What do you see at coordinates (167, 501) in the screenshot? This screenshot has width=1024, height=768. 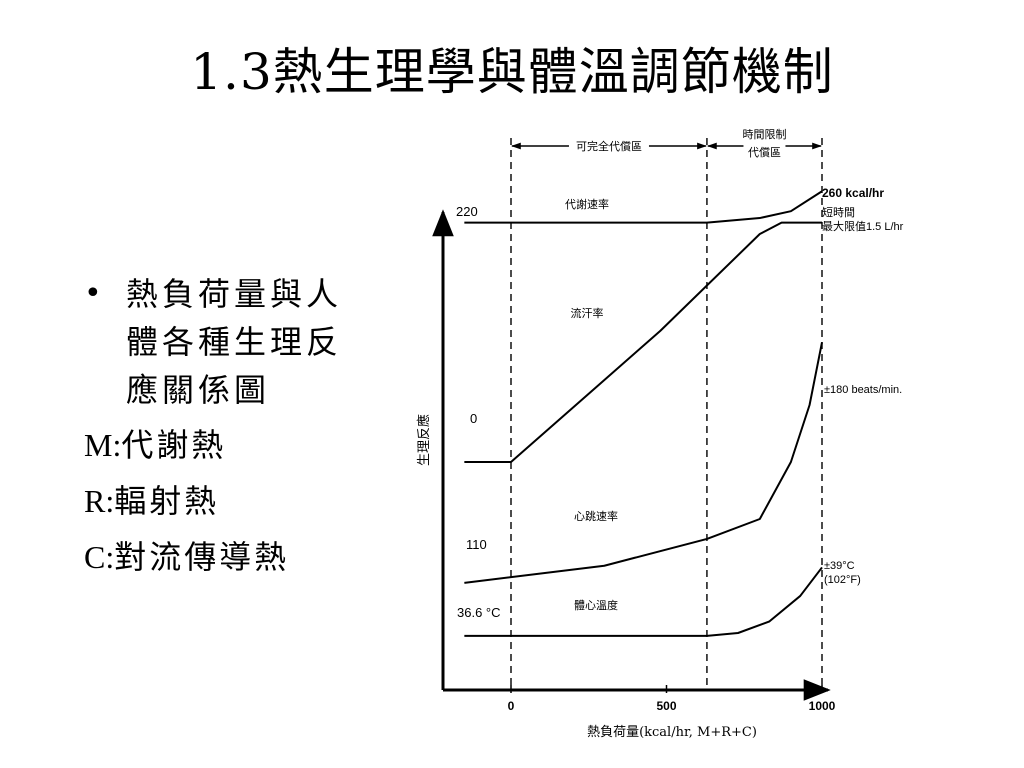 I see `legend-r-text: 輻射熱` at bounding box center [167, 501].